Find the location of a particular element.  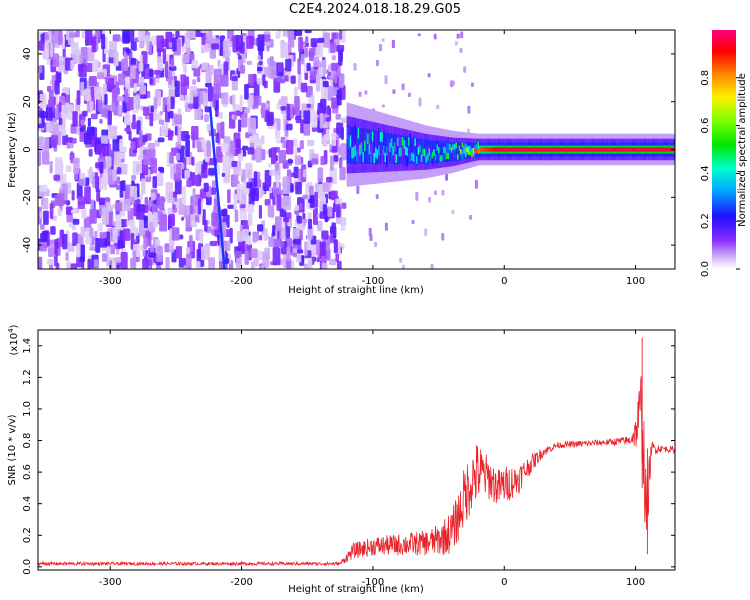

colorbar-label: Normalized spectral amplitude is located at coordinates (742, 150).